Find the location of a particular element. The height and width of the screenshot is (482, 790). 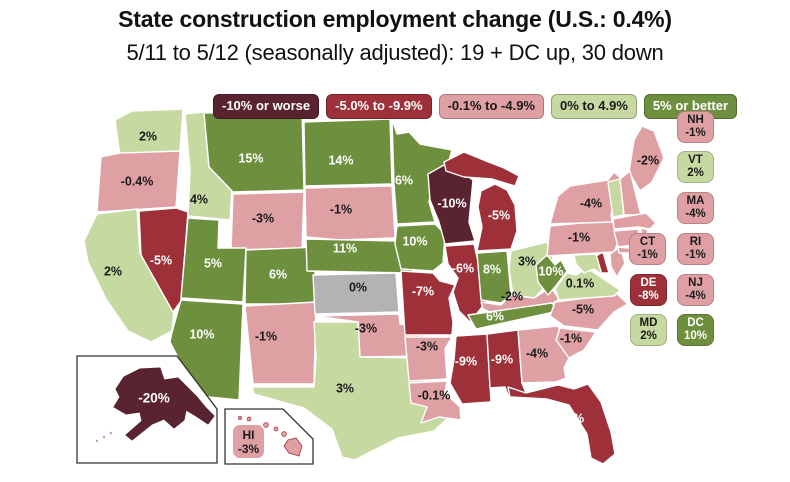

state-box-md: MD 2% is located at coordinates (648, 330).